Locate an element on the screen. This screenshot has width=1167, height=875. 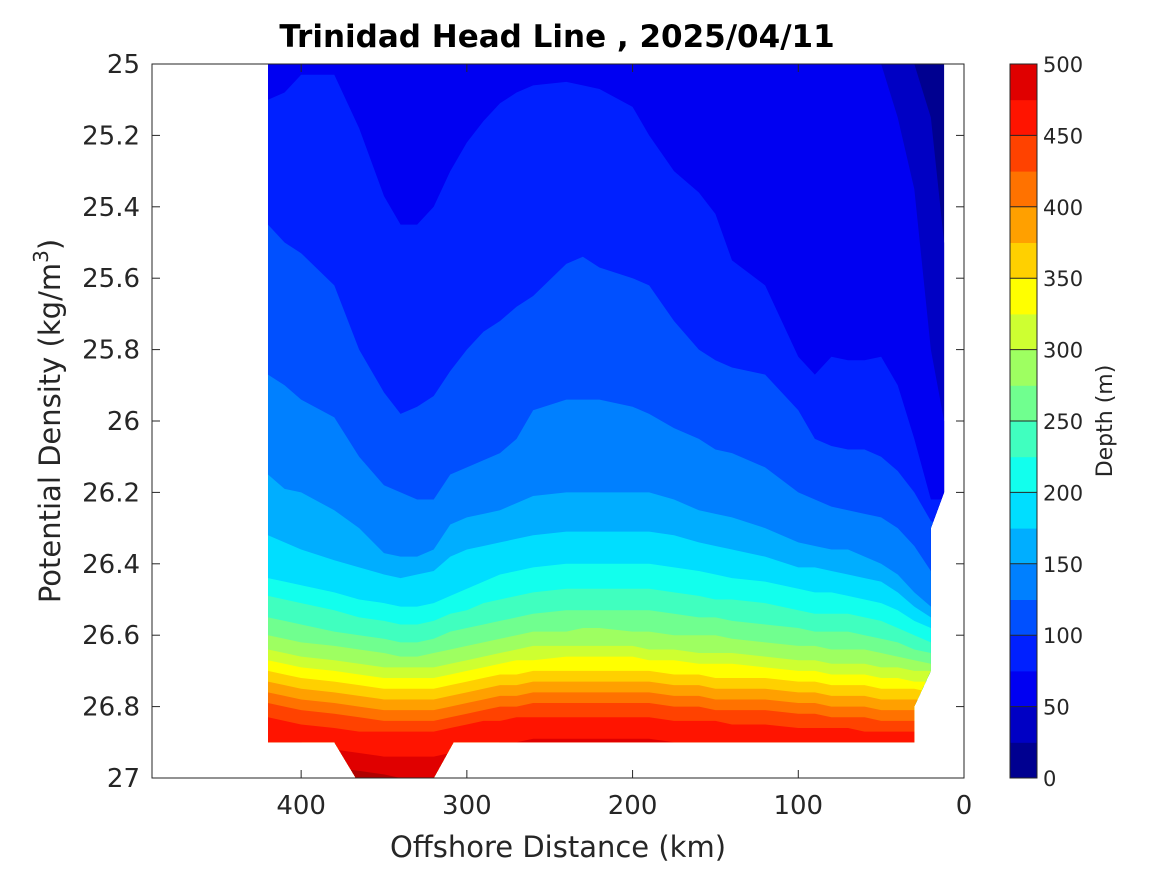
y-tick-label: 26.8 is located at coordinates (111, 708).